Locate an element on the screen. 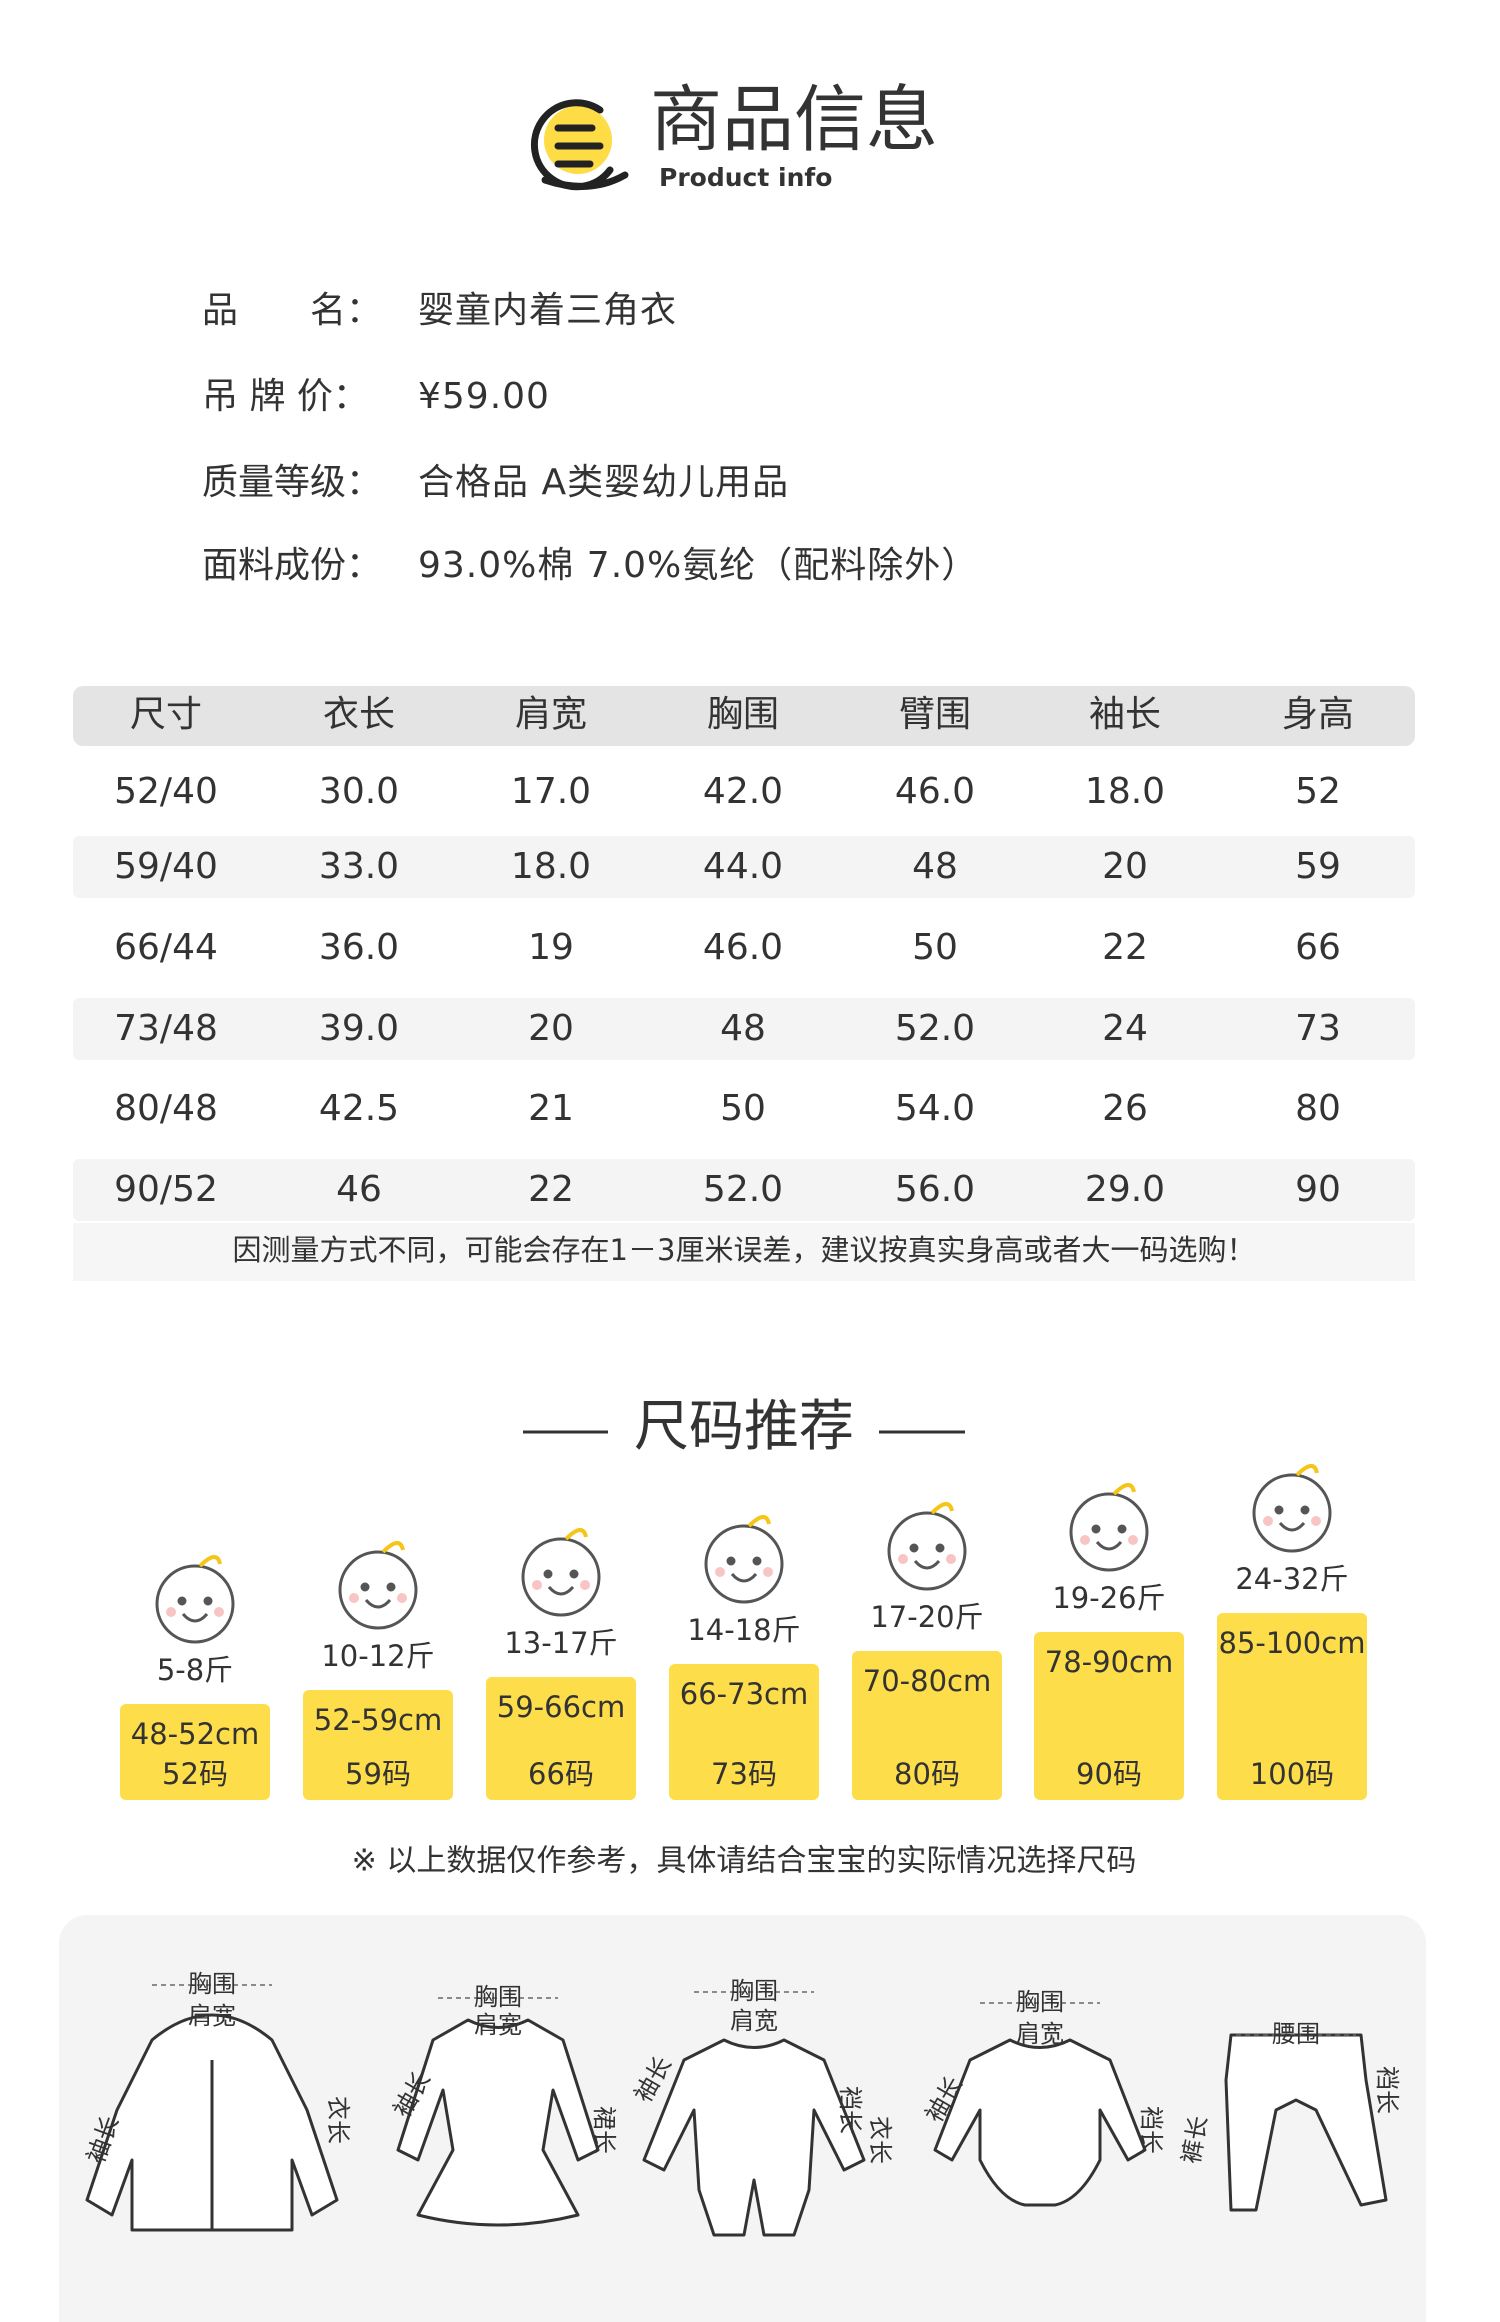  table-header-bg is located at coordinates (744, 716).